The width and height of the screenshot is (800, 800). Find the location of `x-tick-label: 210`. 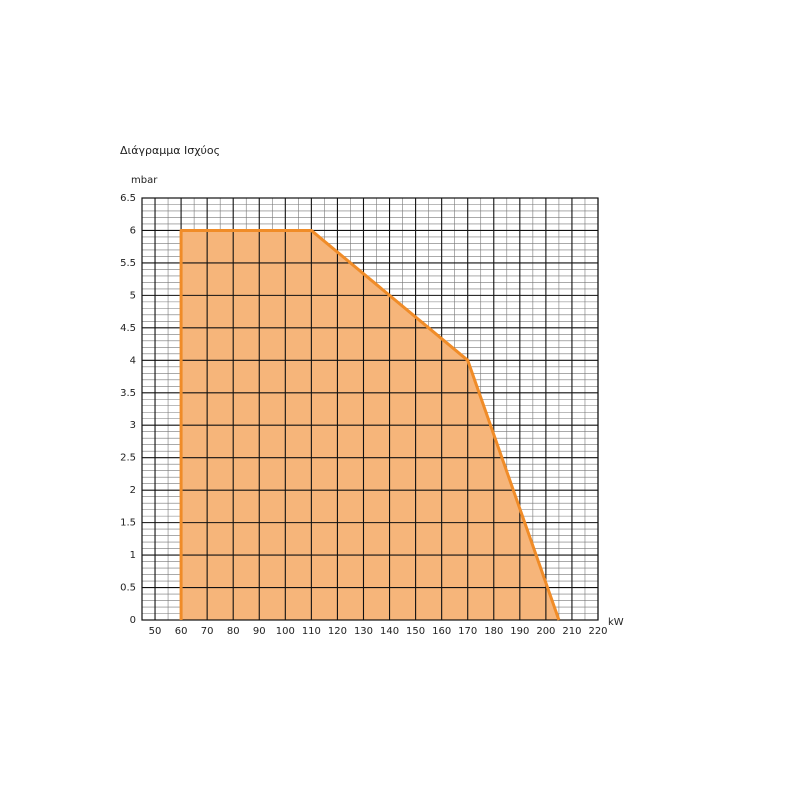

x-tick-label: 210 is located at coordinates (571, 631).